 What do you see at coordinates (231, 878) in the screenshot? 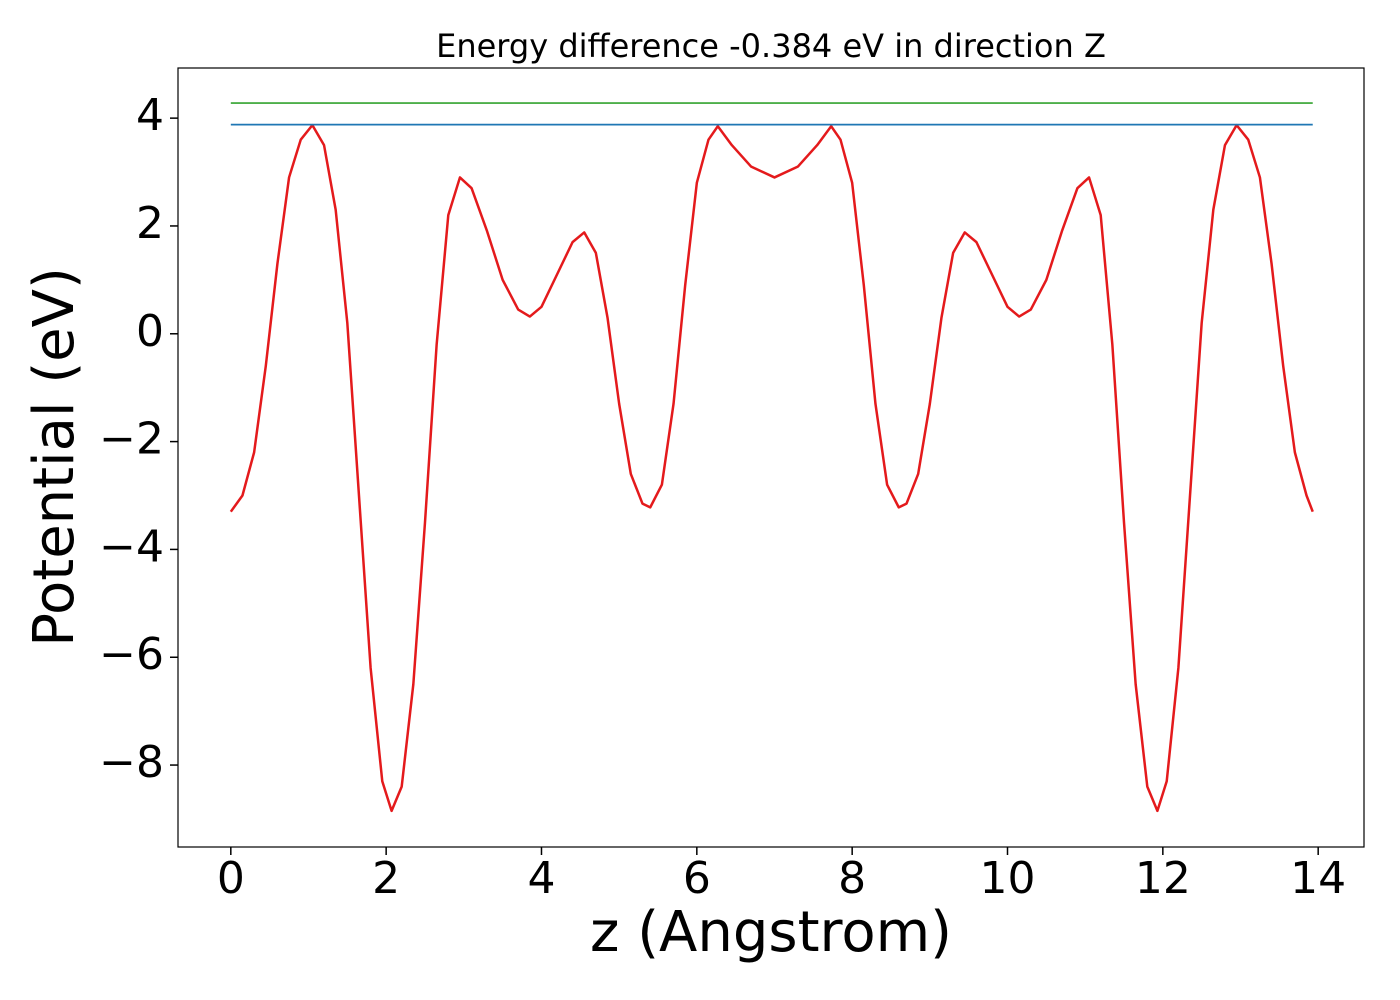
I see `x-tick-label: 0` at bounding box center [231, 878].